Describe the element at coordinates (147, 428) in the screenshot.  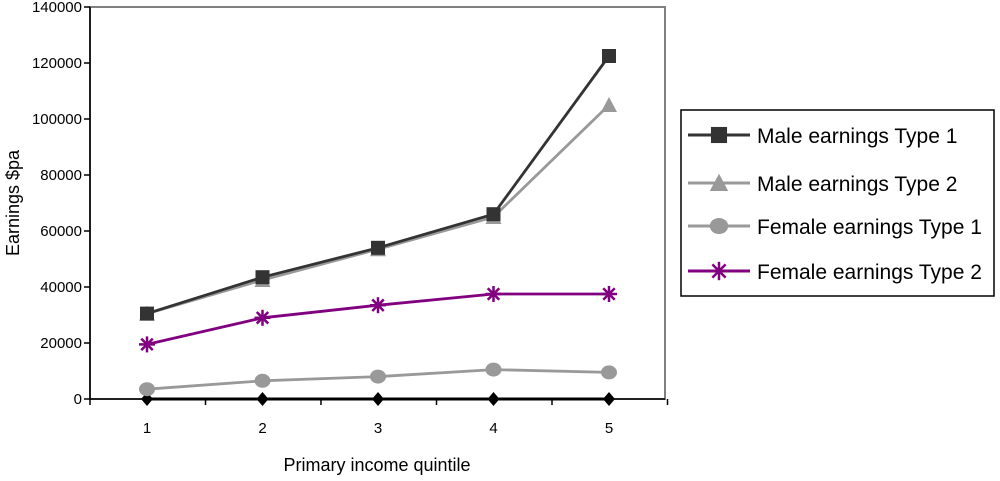
I see `x-tick-label: 1` at that location.